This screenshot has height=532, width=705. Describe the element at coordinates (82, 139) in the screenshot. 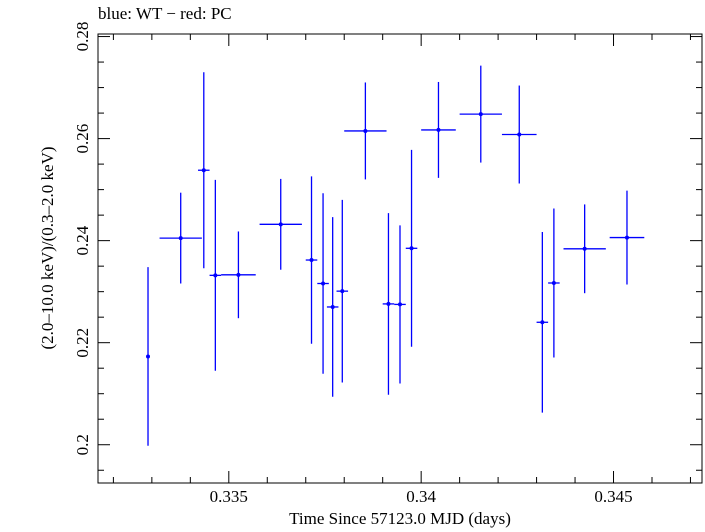

I see `y-tick-label: 0.26` at that location.